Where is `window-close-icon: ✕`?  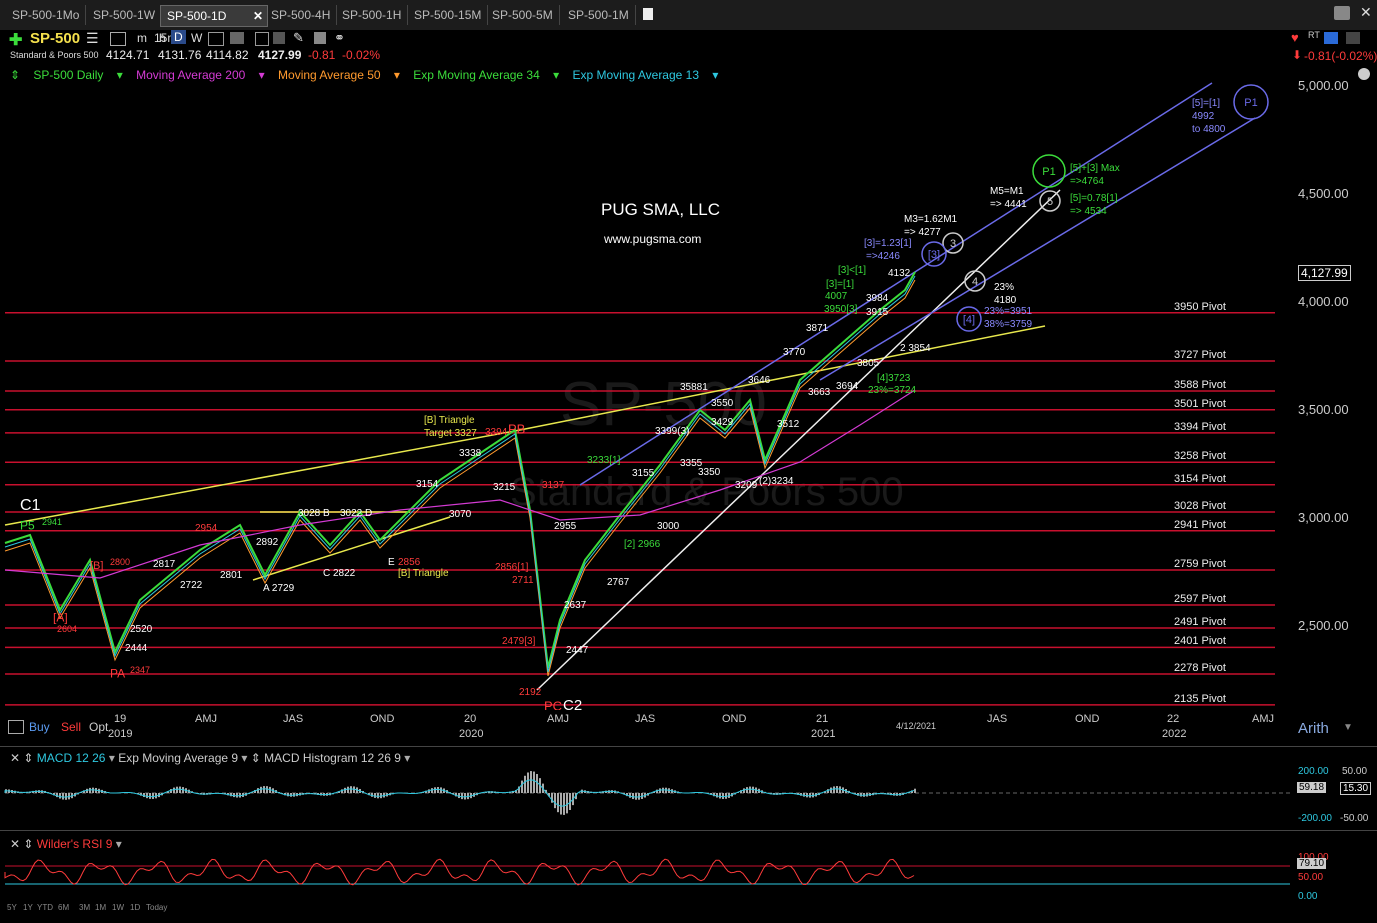
window-close-icon: ✕ is located at coordinates (1366, 12).